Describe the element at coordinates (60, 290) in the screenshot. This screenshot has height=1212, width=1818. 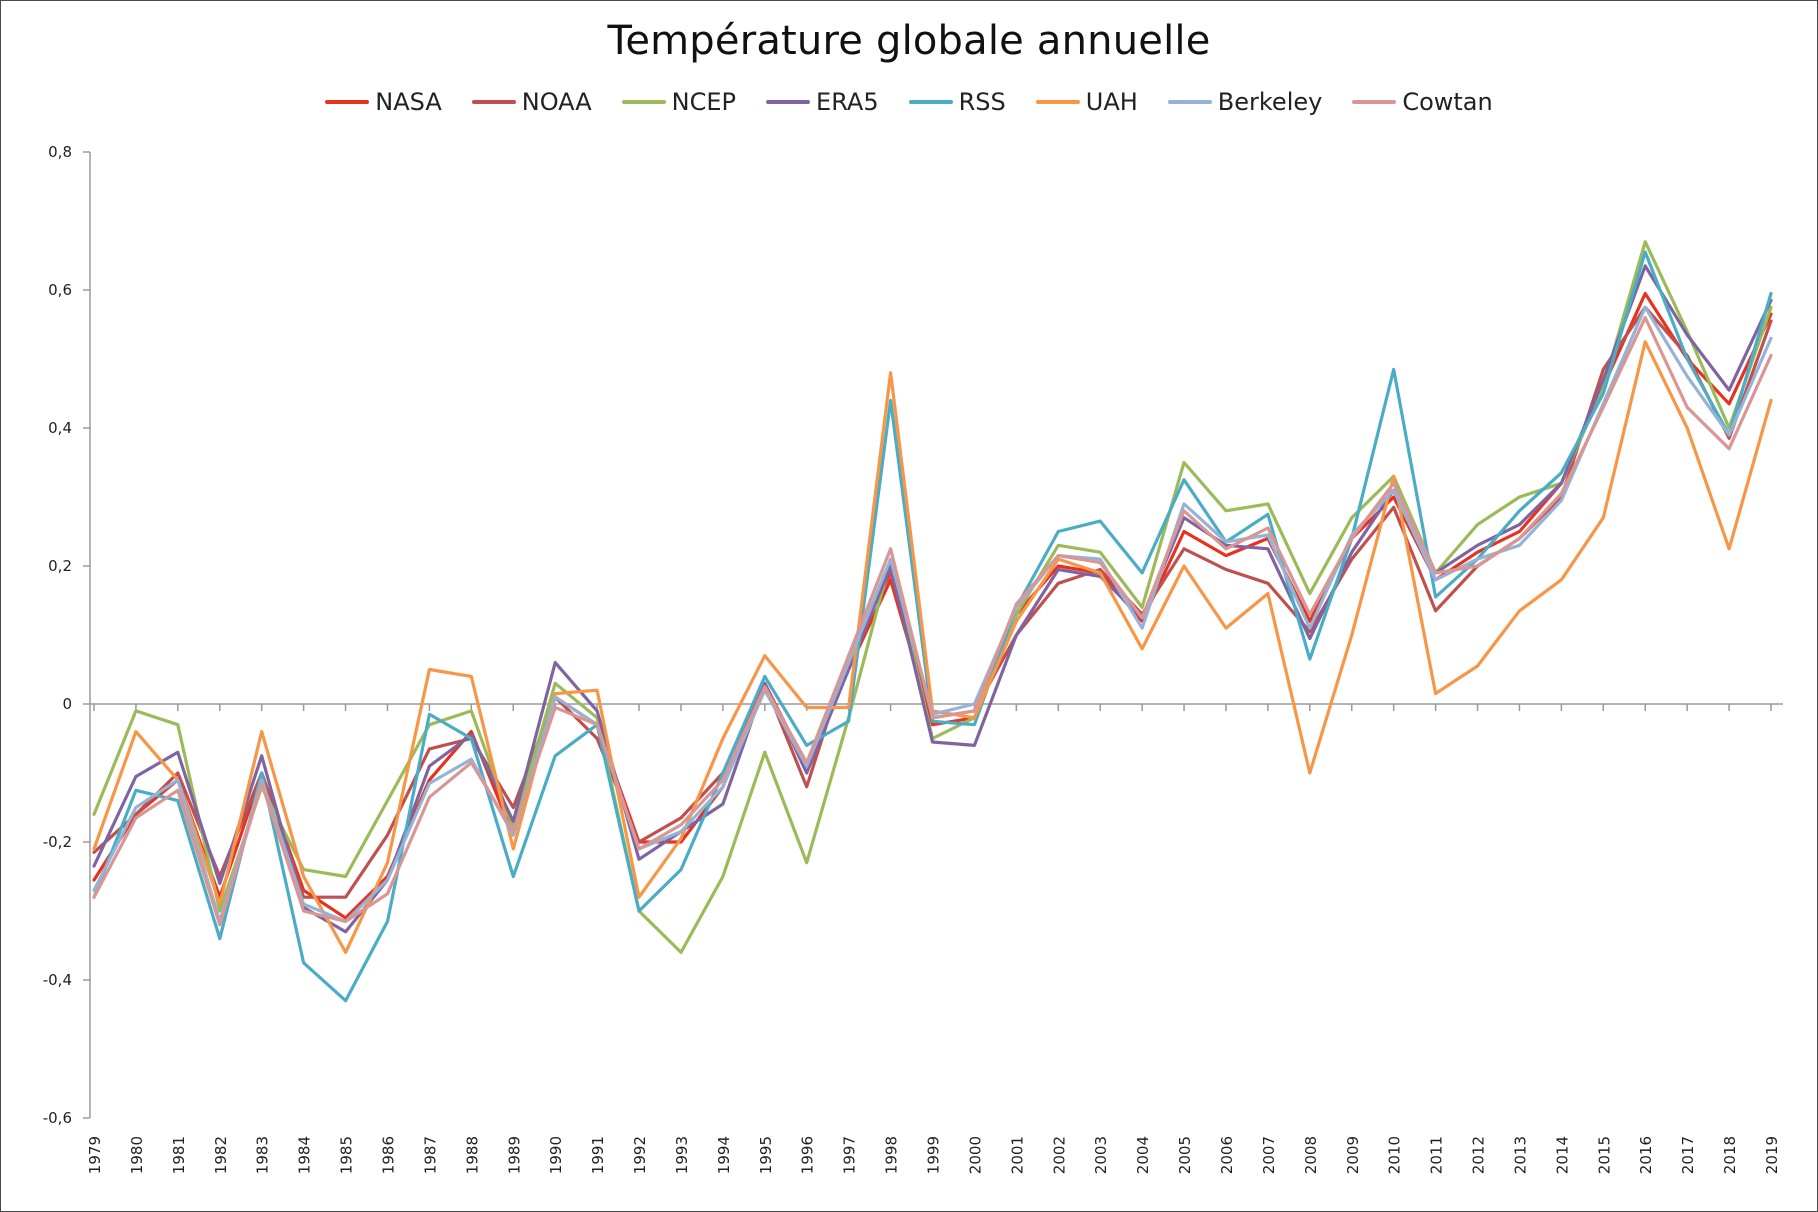
I see `y-tick-label: 0,6` at that location.